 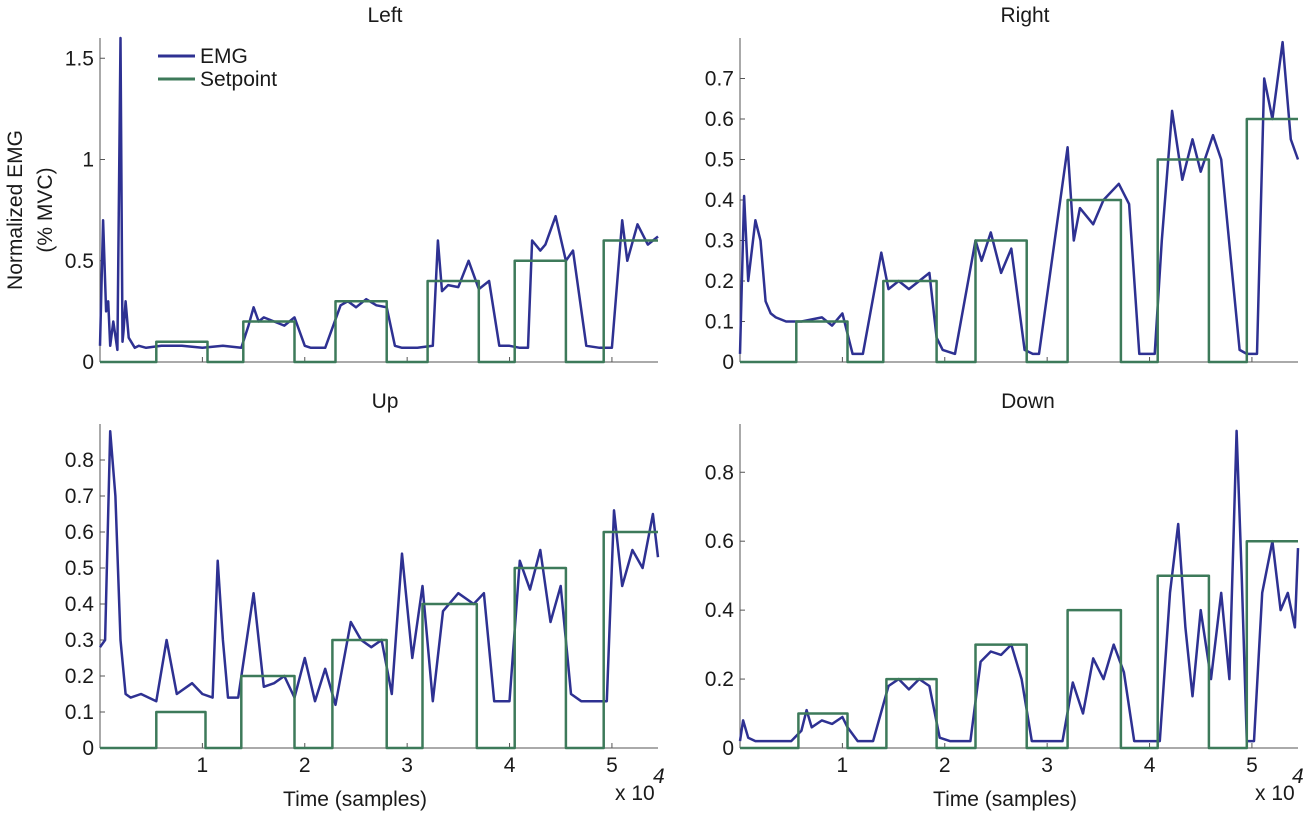 I want to click on panel-up-ytick-label: 0.1, so click(x=79, y=712).